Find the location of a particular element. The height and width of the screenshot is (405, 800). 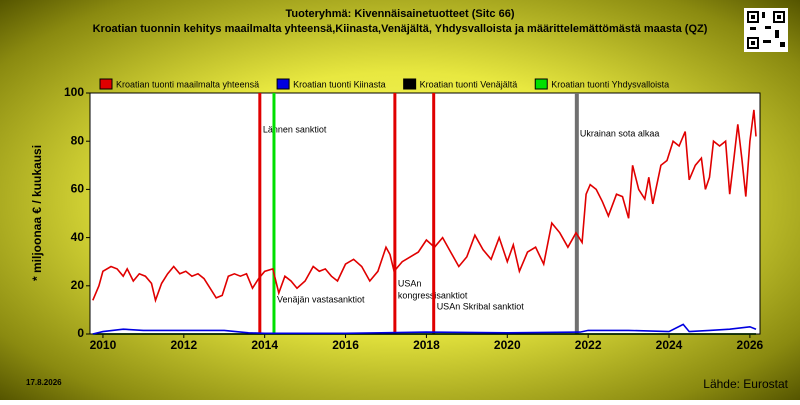

event-label: Ukrainan sota alkaa is located at coordinates (620, 133).